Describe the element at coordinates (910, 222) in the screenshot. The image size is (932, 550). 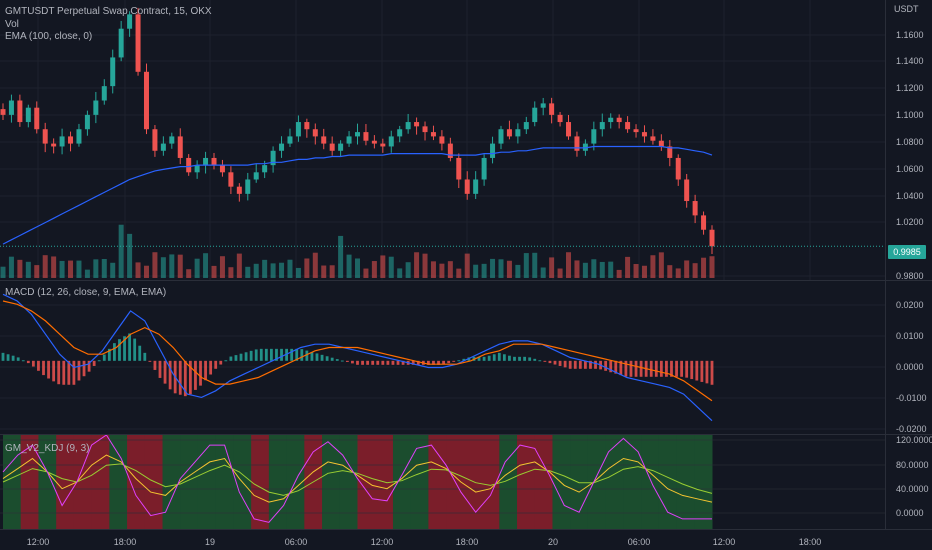
I see `price-axis-label: 1.0200` at that location.